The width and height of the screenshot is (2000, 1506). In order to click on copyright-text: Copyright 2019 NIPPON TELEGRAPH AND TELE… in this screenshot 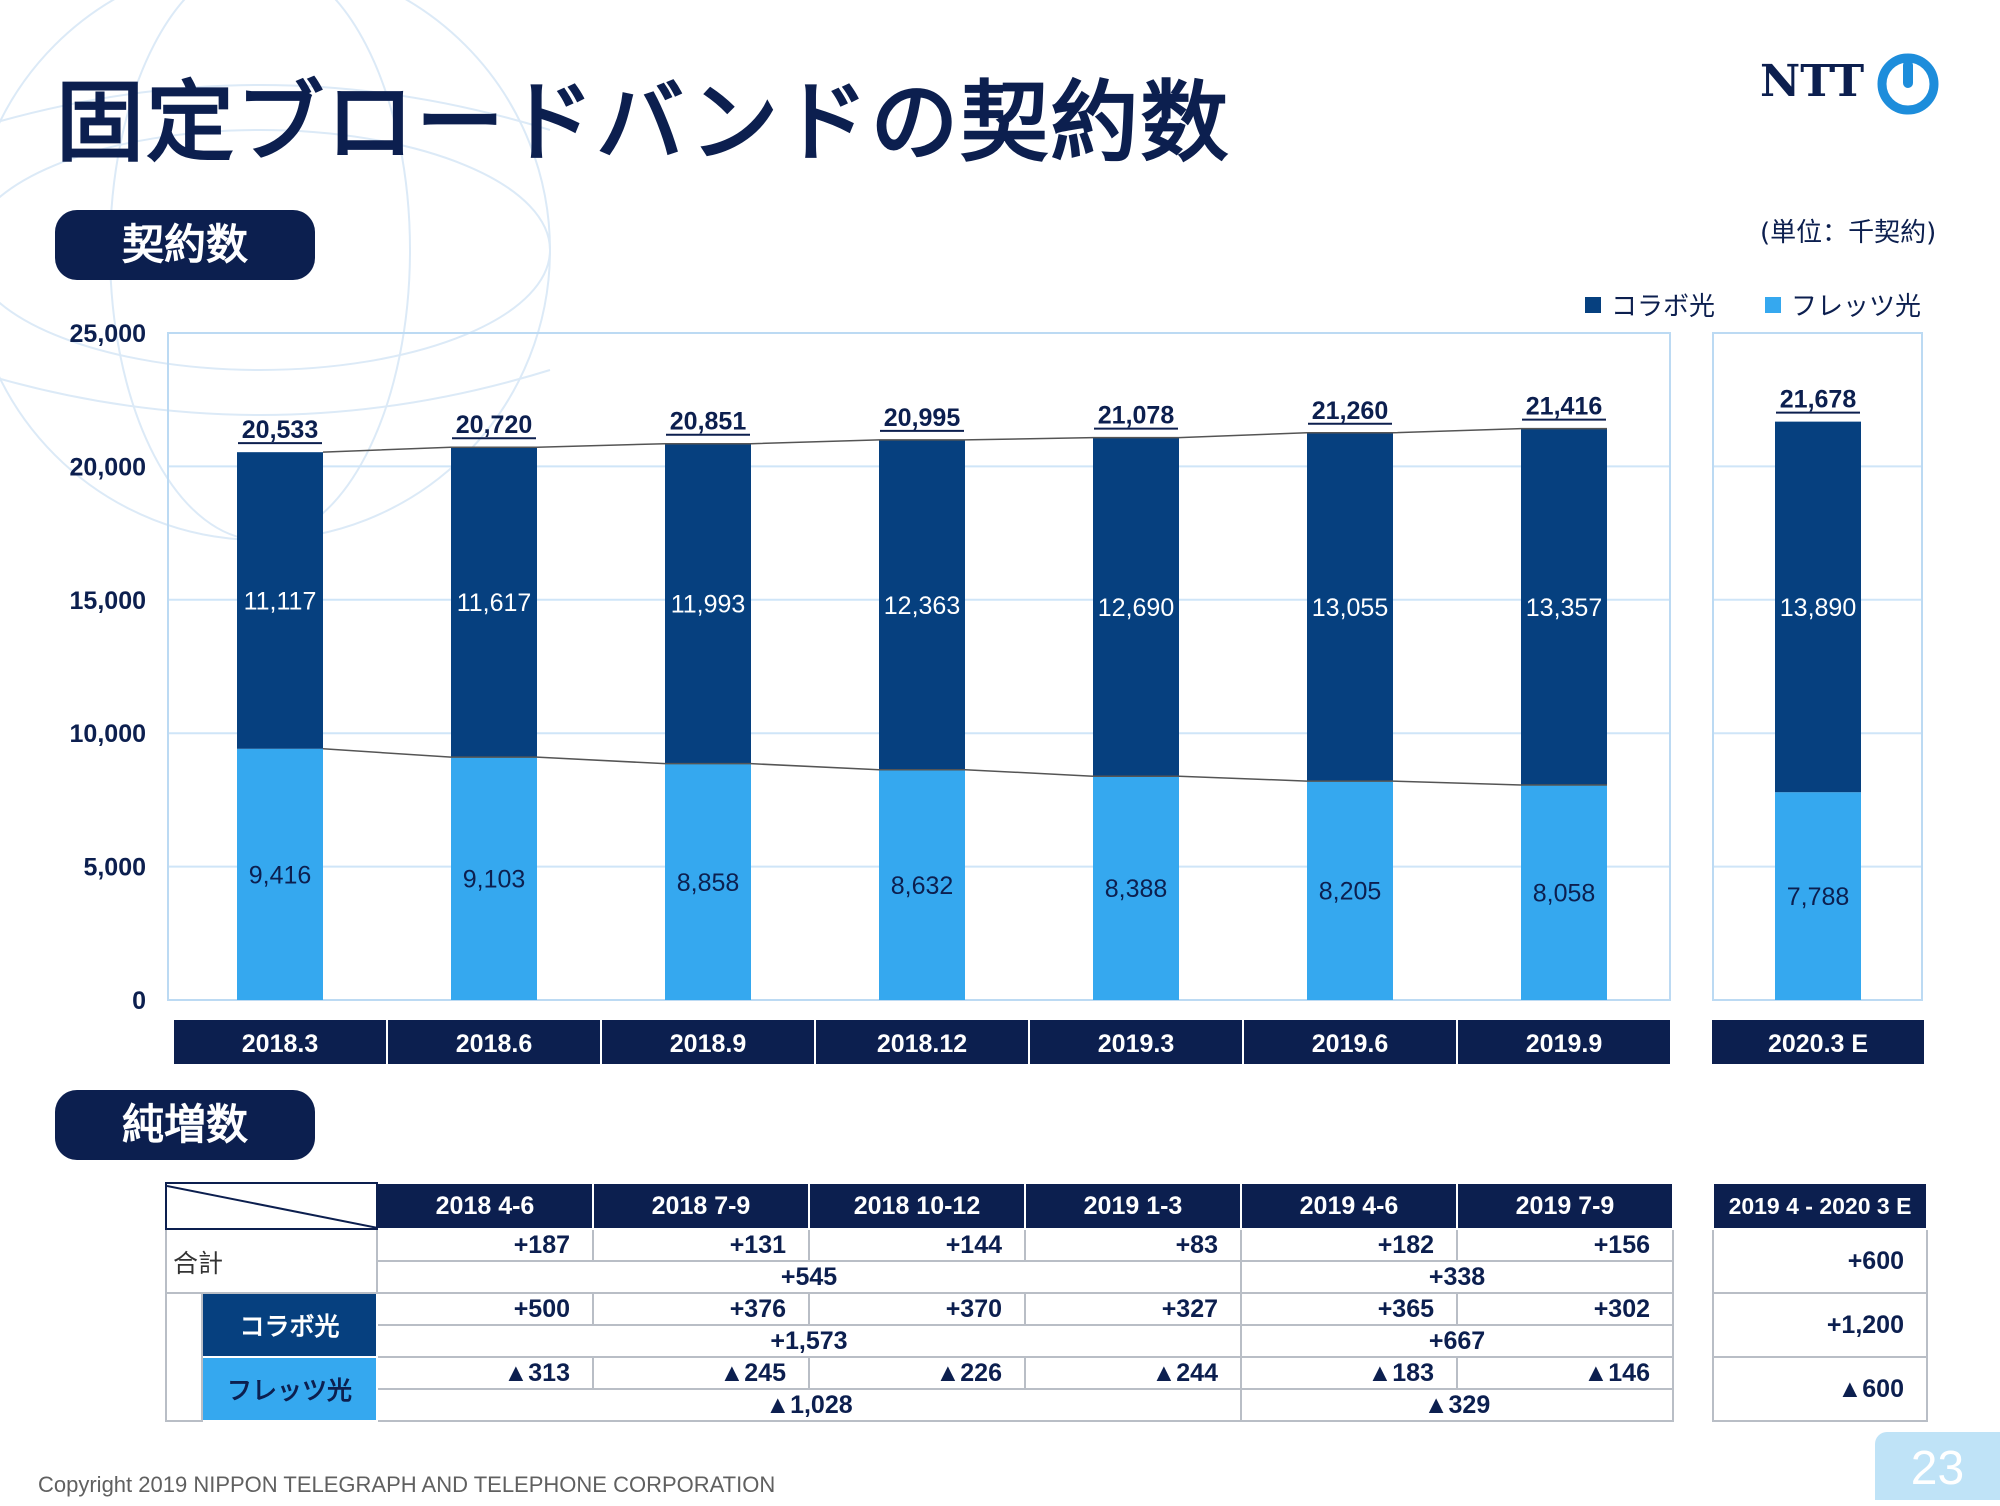, I will do `click(407, 1484)`.